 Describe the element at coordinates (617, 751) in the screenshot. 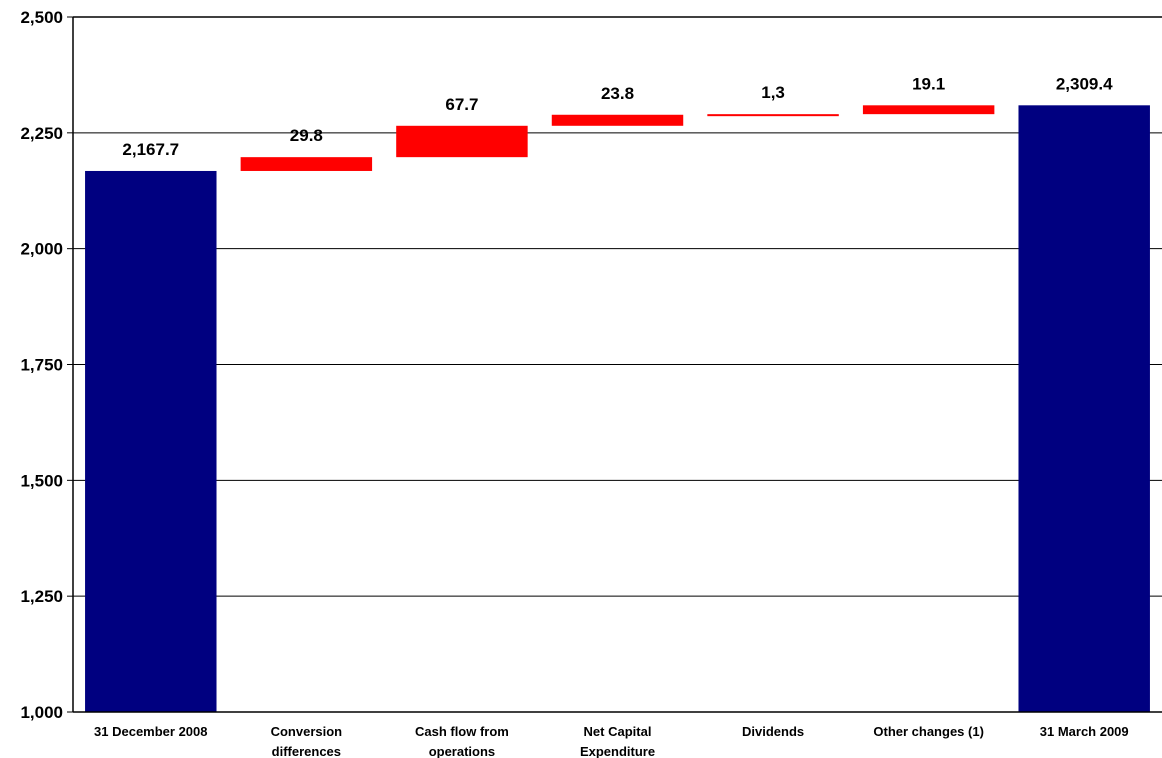

I see `x-category-label: Expenditure` at that location.